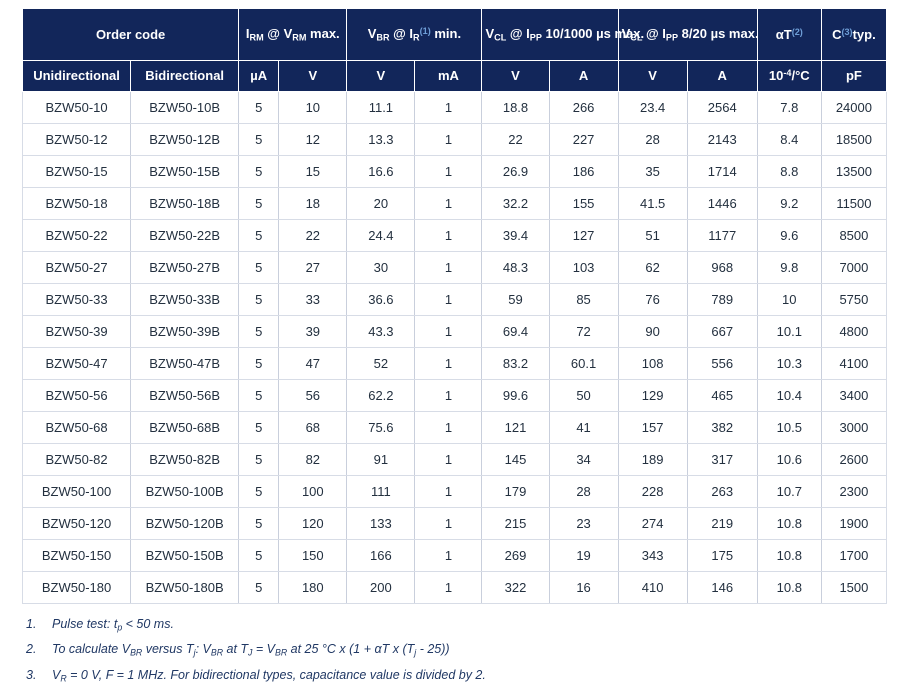 The image size is (902, 685). Describe the element at coordinates (583, 459) in the screenshot. I see `cell-value: 34` at that location.